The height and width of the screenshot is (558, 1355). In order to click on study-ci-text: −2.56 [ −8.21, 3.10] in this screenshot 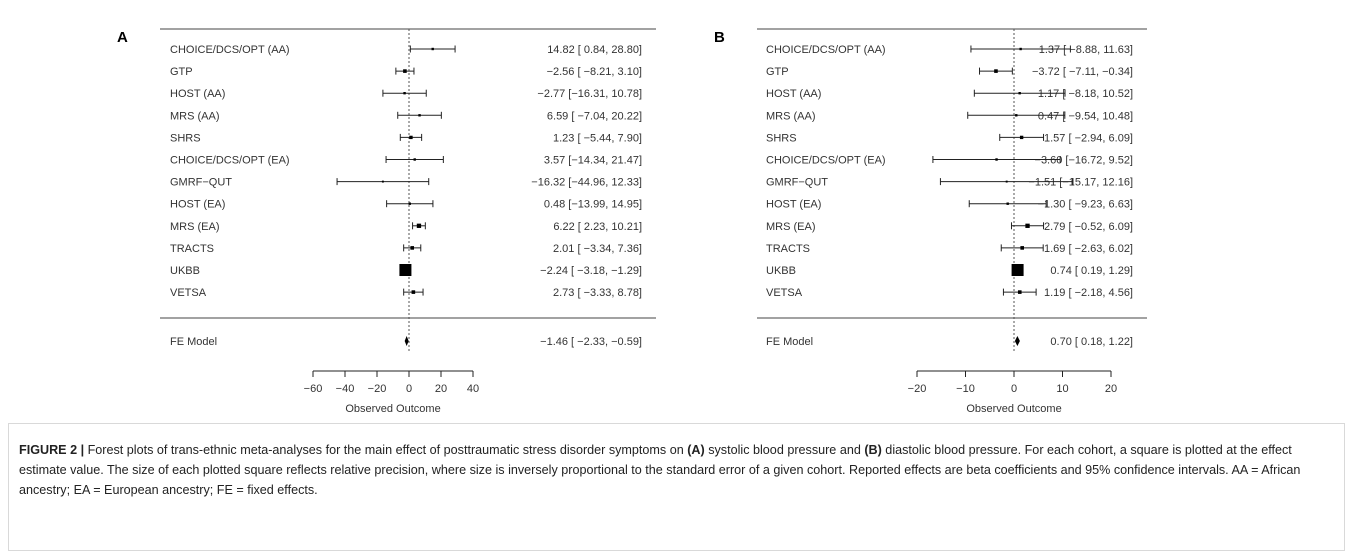, I will do `click(594, 72)`.